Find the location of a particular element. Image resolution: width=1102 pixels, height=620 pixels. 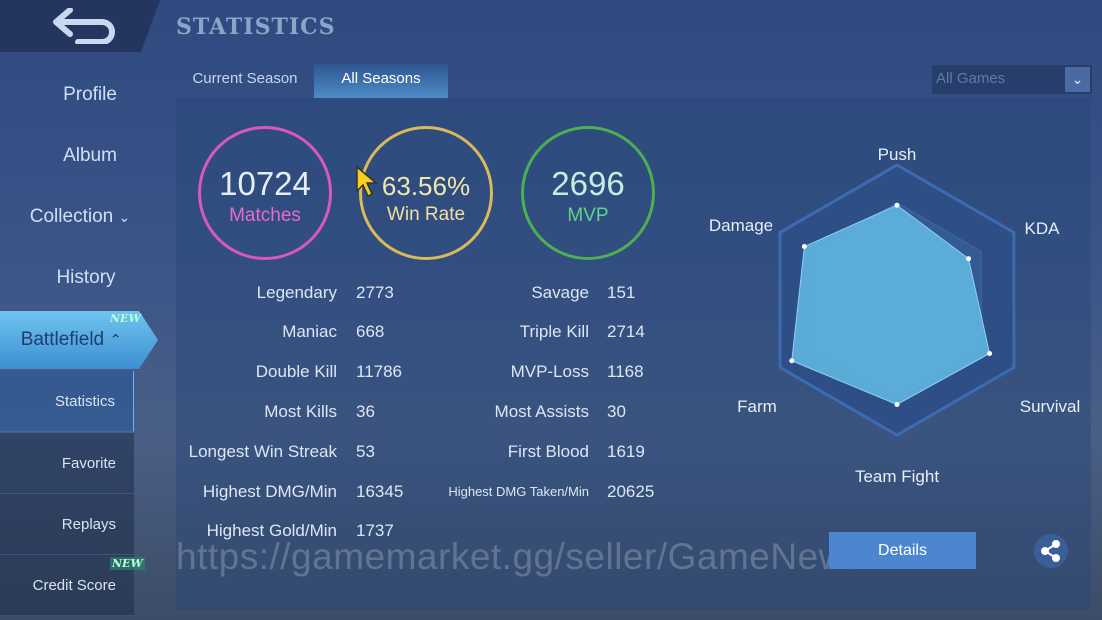

stat-value: 16345 is located at coordinates (380, 491).